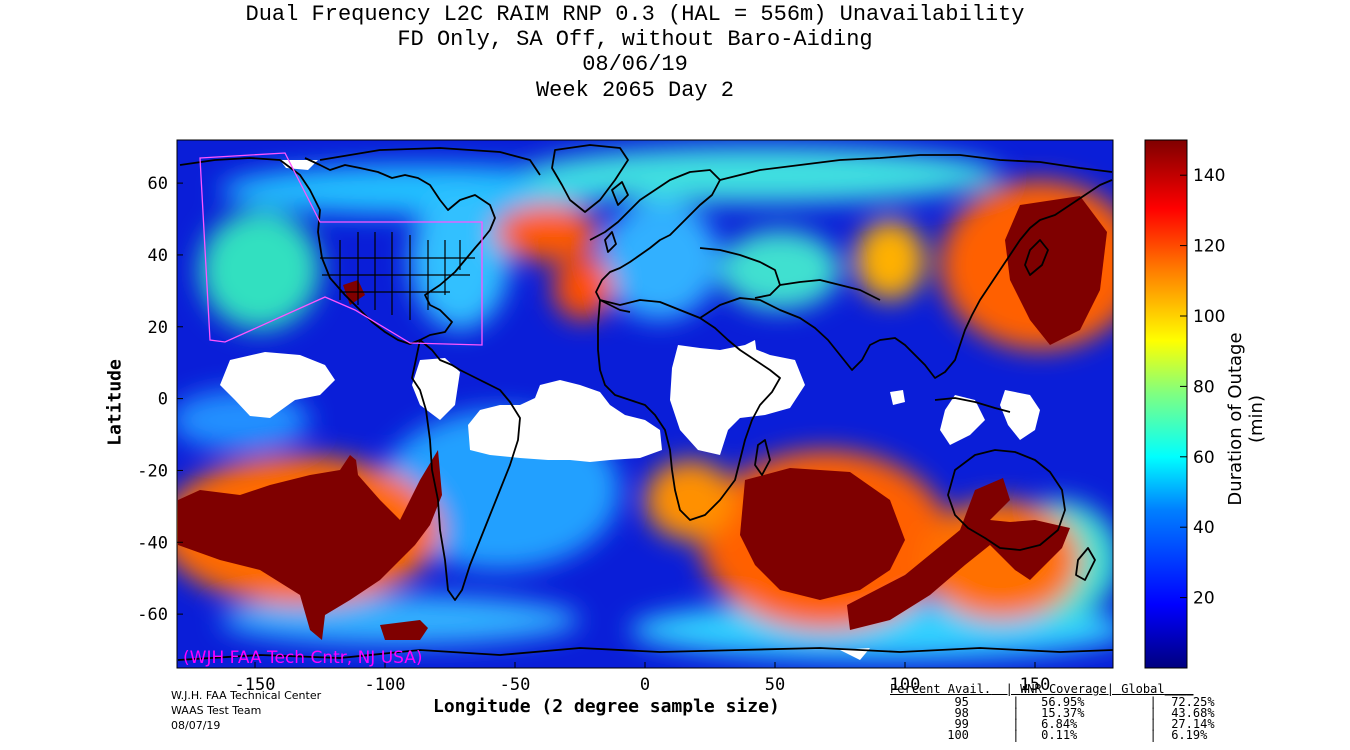 The height and width of the screenshot is (750, 1350). Describe the element at coordinates (397, 276) in the screenshot. I see `state-boundaries` at that location.